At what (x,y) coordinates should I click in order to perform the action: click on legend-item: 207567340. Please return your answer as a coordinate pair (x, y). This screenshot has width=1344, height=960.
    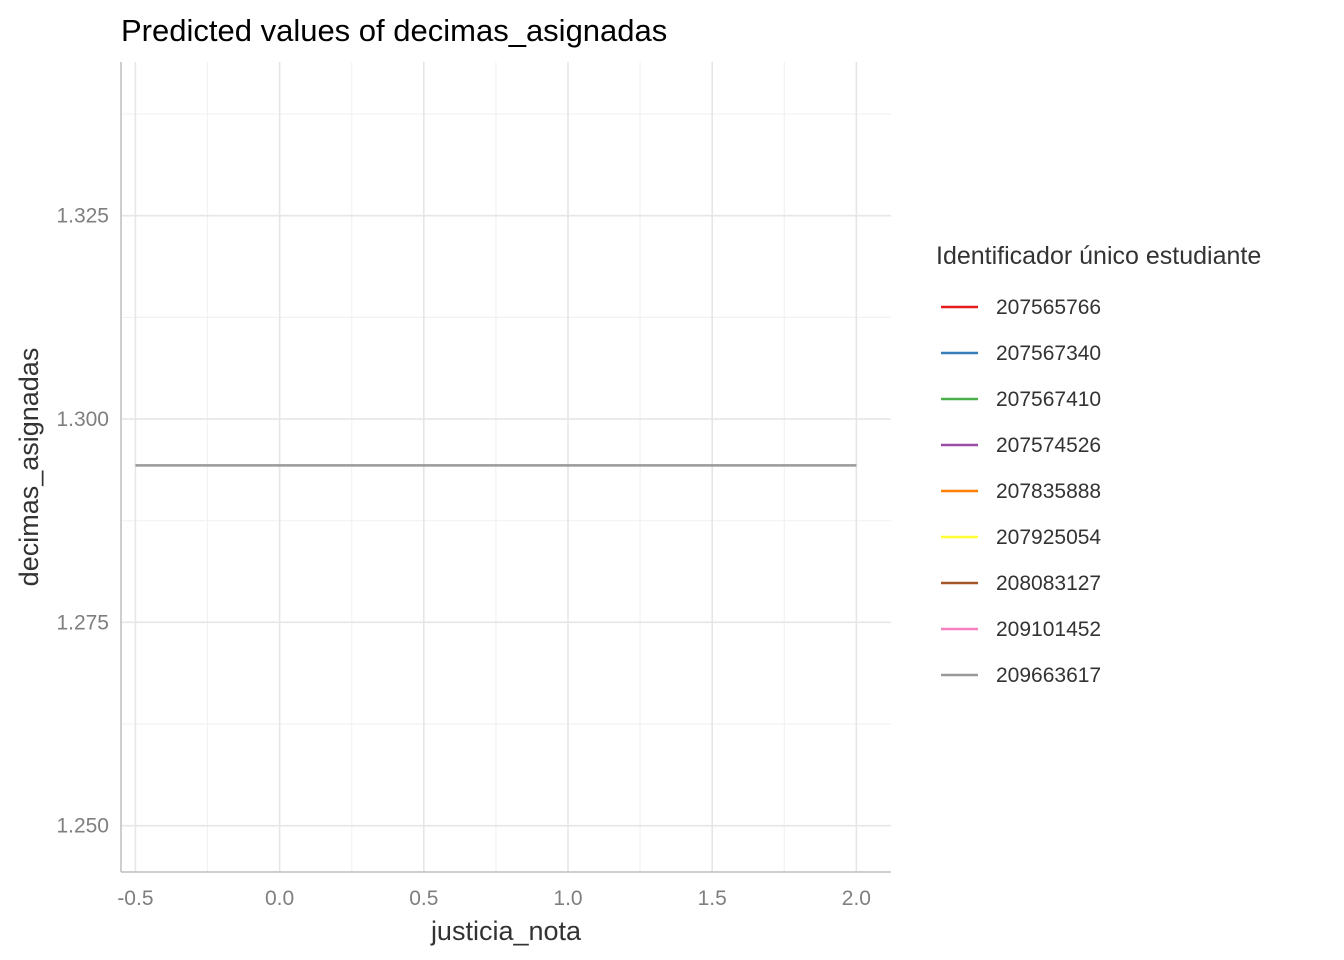
    Looking at the image, I should click on (1021, 353).